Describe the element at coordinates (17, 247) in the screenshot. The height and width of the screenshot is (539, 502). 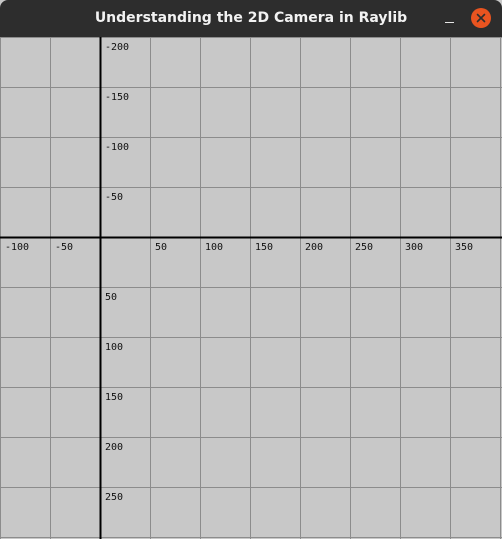
I see `x-tick-label: -100` at that location.